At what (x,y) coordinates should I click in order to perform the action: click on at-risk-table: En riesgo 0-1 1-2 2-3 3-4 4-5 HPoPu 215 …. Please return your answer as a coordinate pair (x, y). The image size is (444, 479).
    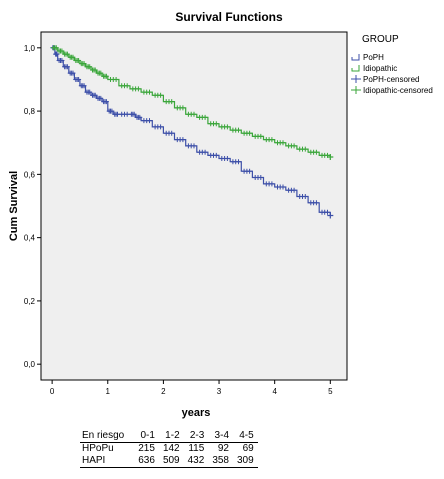
    Looking at the image, I should click on (169, 449).